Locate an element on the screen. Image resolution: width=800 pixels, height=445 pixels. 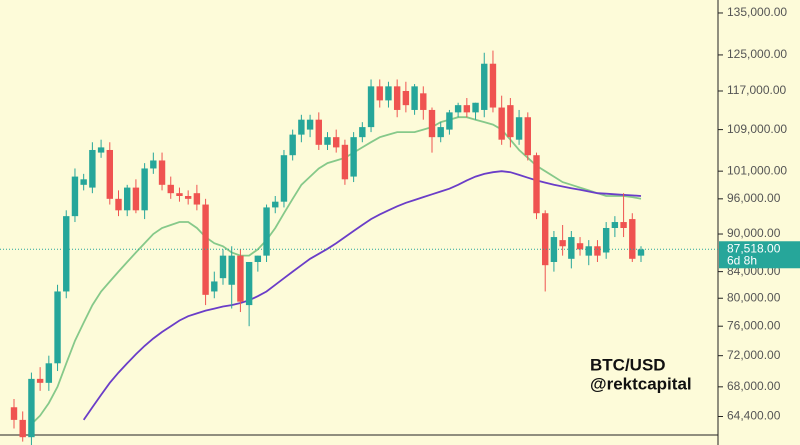
watermark-author: @rektcapital is located at coordinates (641, 383).